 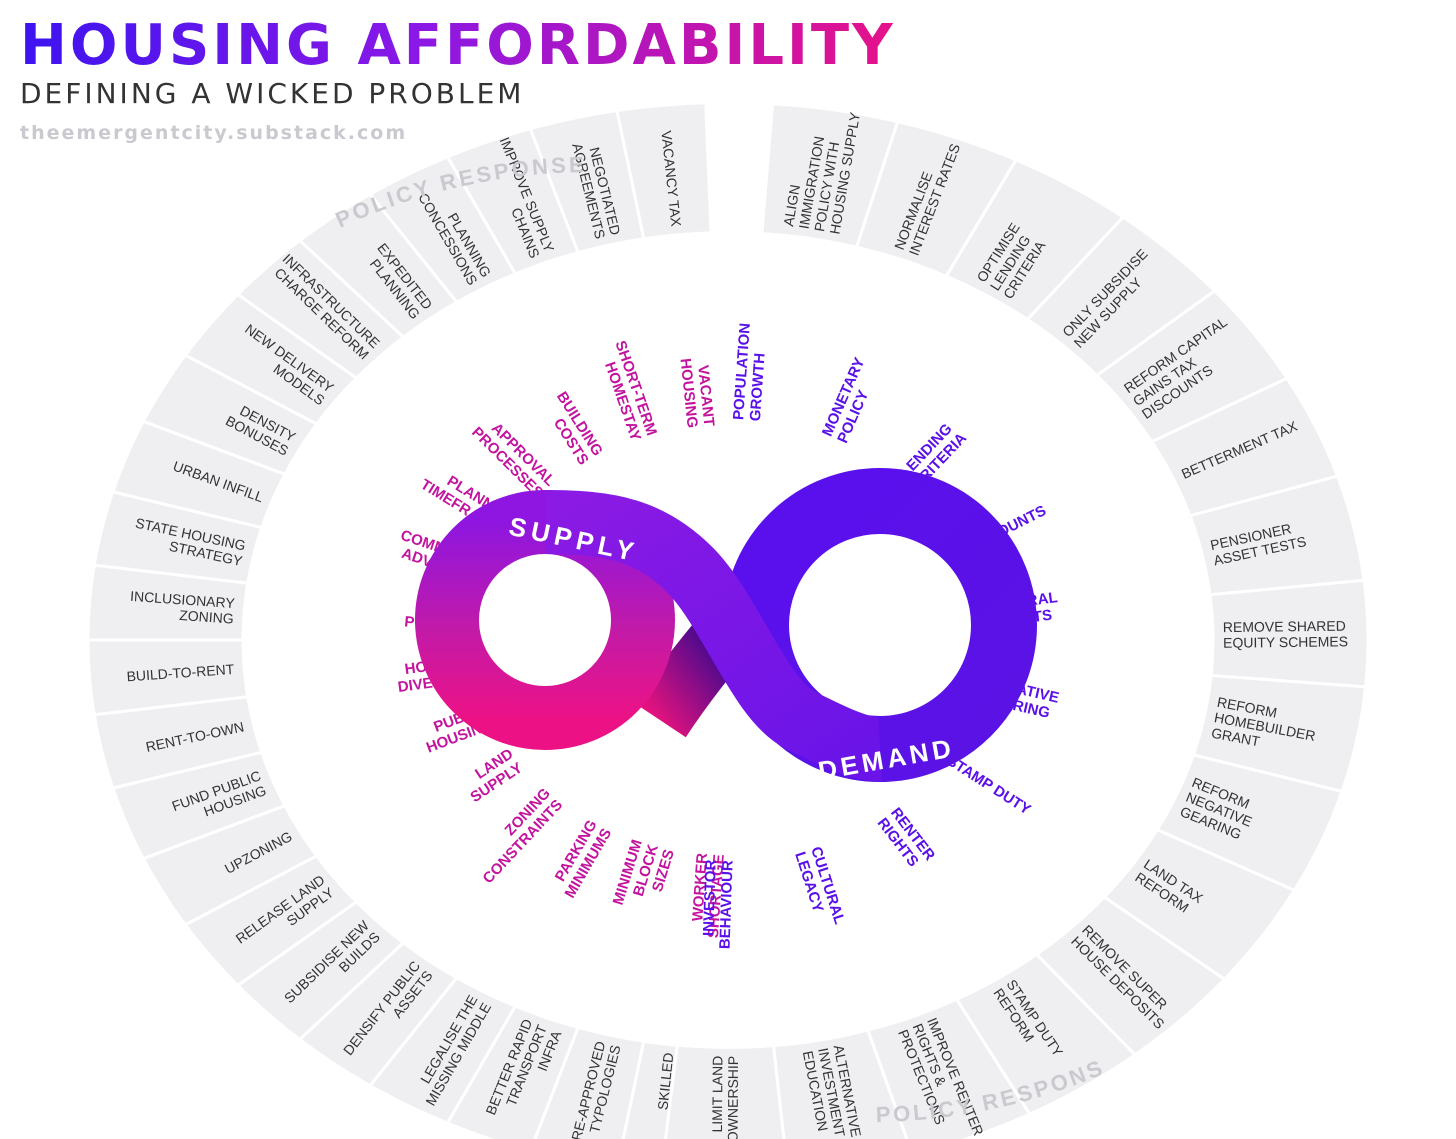 What do you see at coordinates (1285, 634) in the screenshot?
I see `demand-policy-label: REMOVE SHAREDEQUITY SCHEMES` at bounding box center [1285, 634].